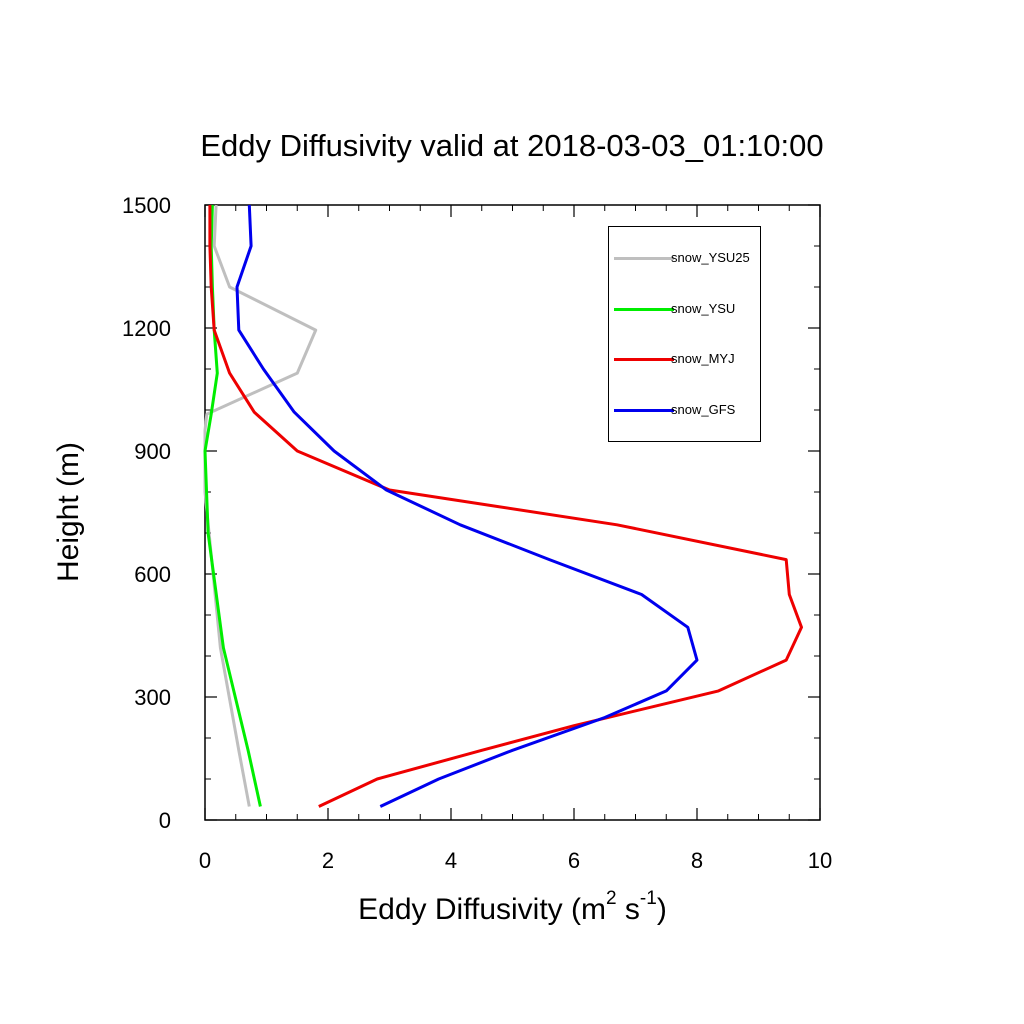 The image size is (1024, 1024). What do you see at coordinates (451, 860) in the screenshot?
I see `x-tick-label: 4` at bounding box center [451, 860].